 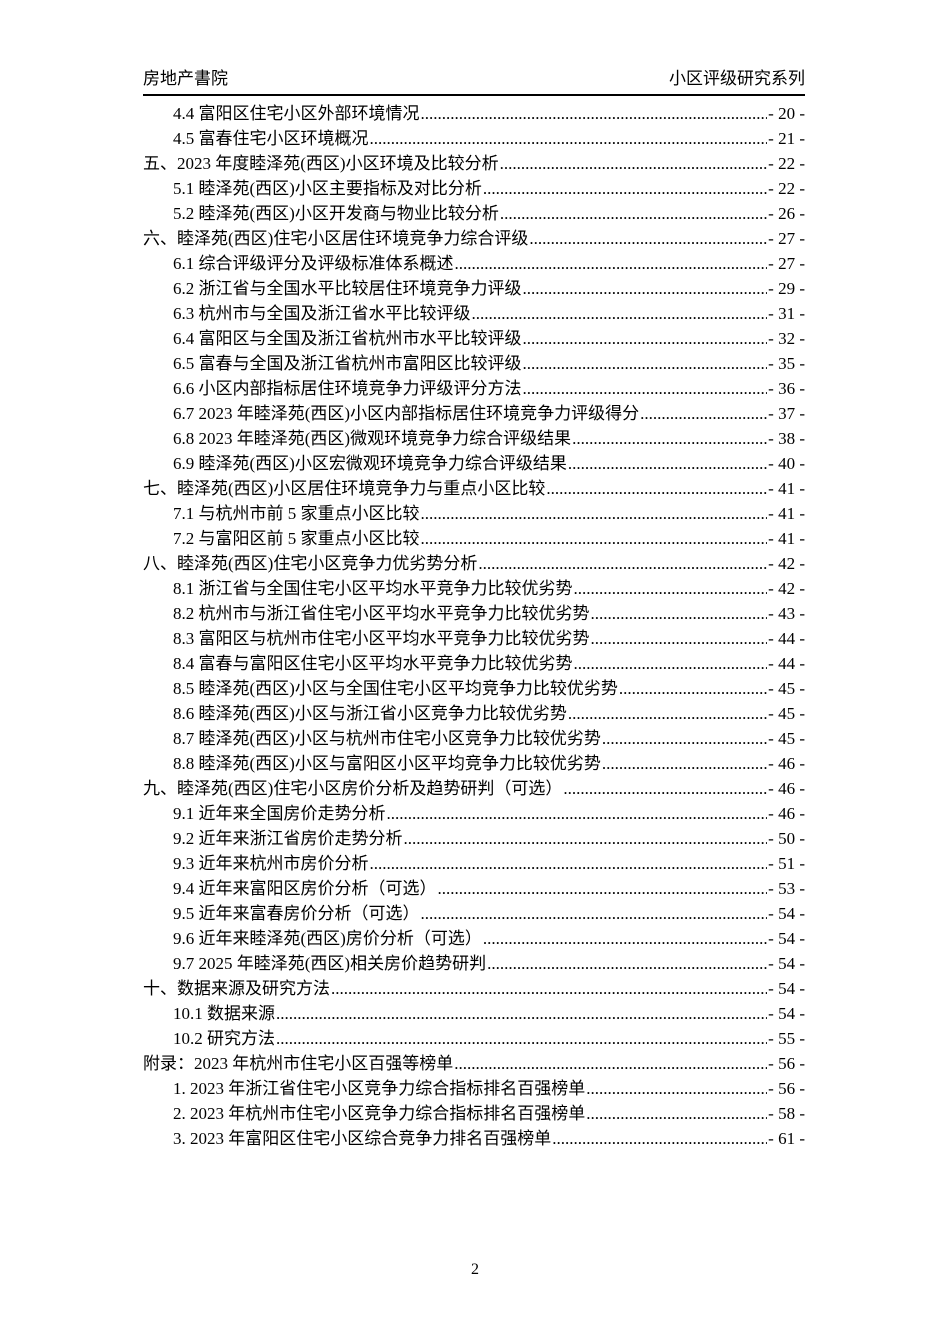 I want to click on toc-entry: 7.1 与杭州市前 5 家重点小区比较 - 41 -, so click(x=474, y=513).